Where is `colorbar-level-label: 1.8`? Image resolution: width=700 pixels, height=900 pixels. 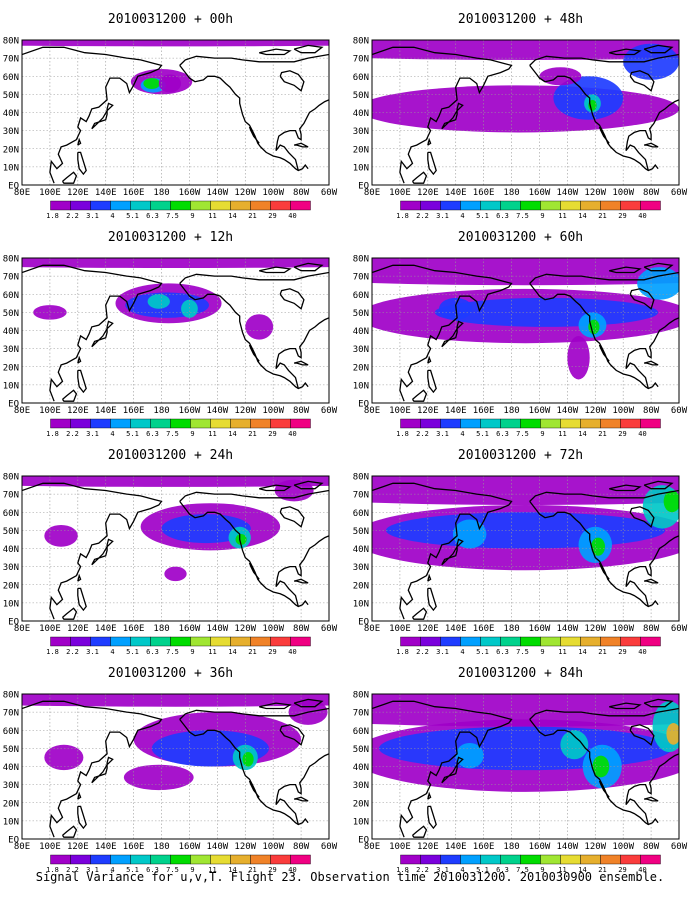 colorbar-level-label: 1.8 is located at coordinates (52, 652).